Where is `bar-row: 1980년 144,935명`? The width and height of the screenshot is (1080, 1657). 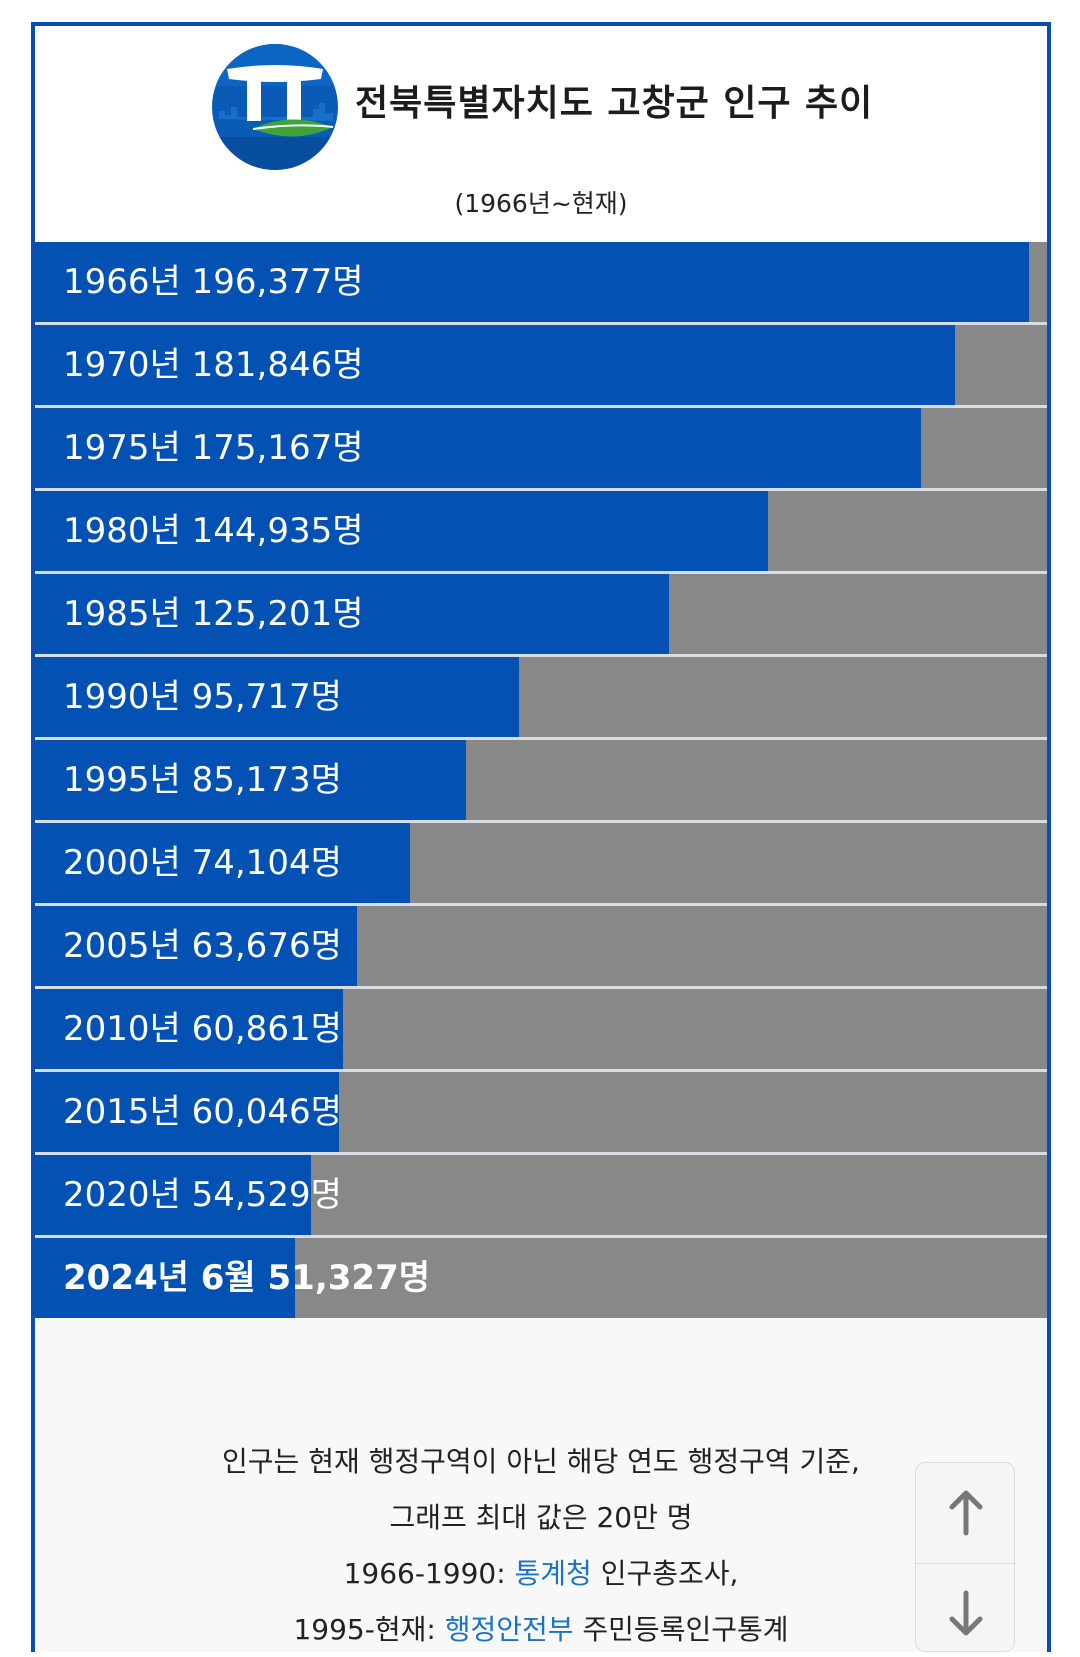 bar-row: 1980년 144,935명 is located at coordinates (541, 531).